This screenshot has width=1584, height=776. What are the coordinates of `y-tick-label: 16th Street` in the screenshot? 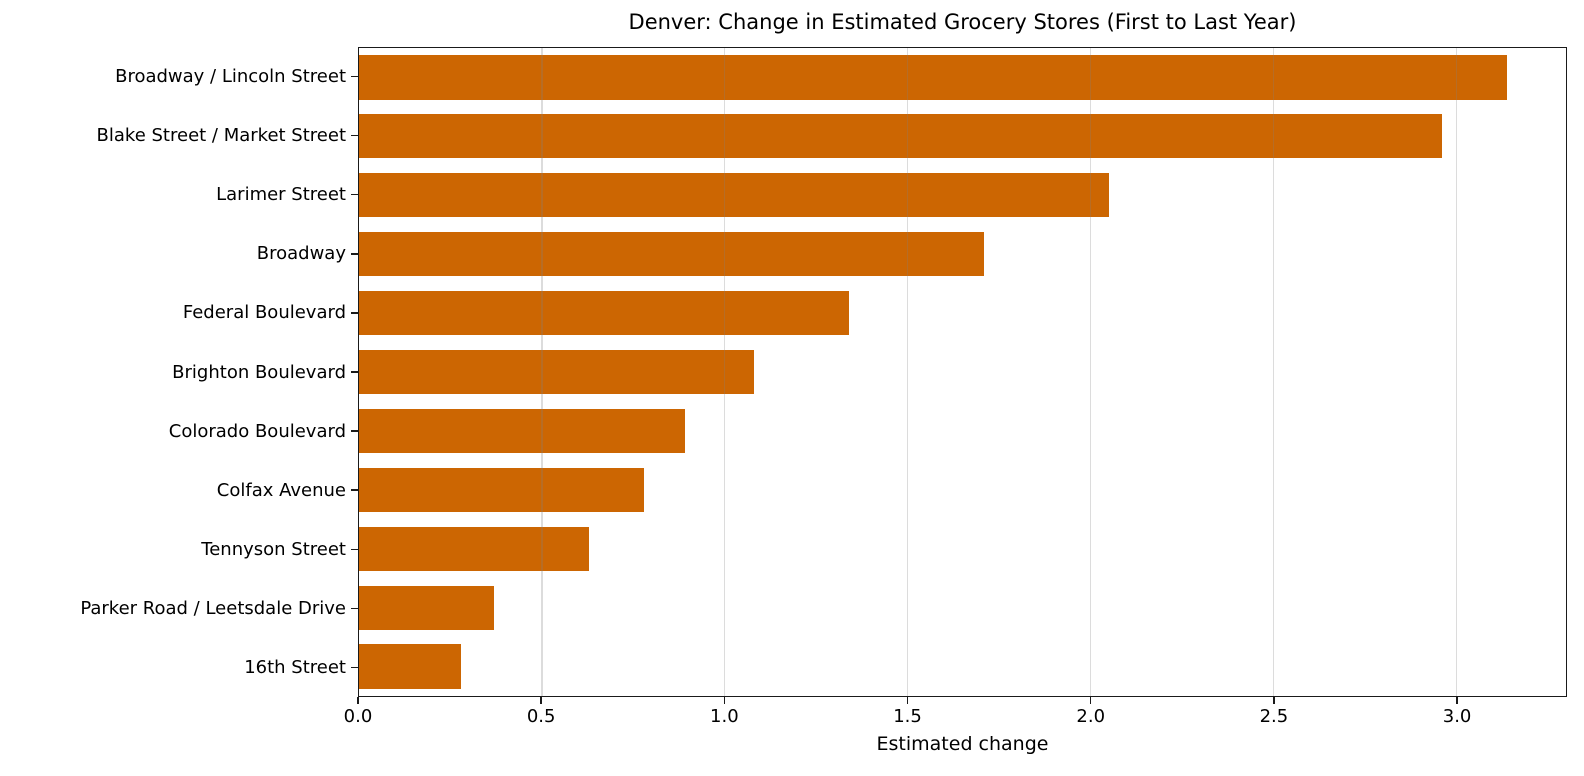 It's located at (295, 667).